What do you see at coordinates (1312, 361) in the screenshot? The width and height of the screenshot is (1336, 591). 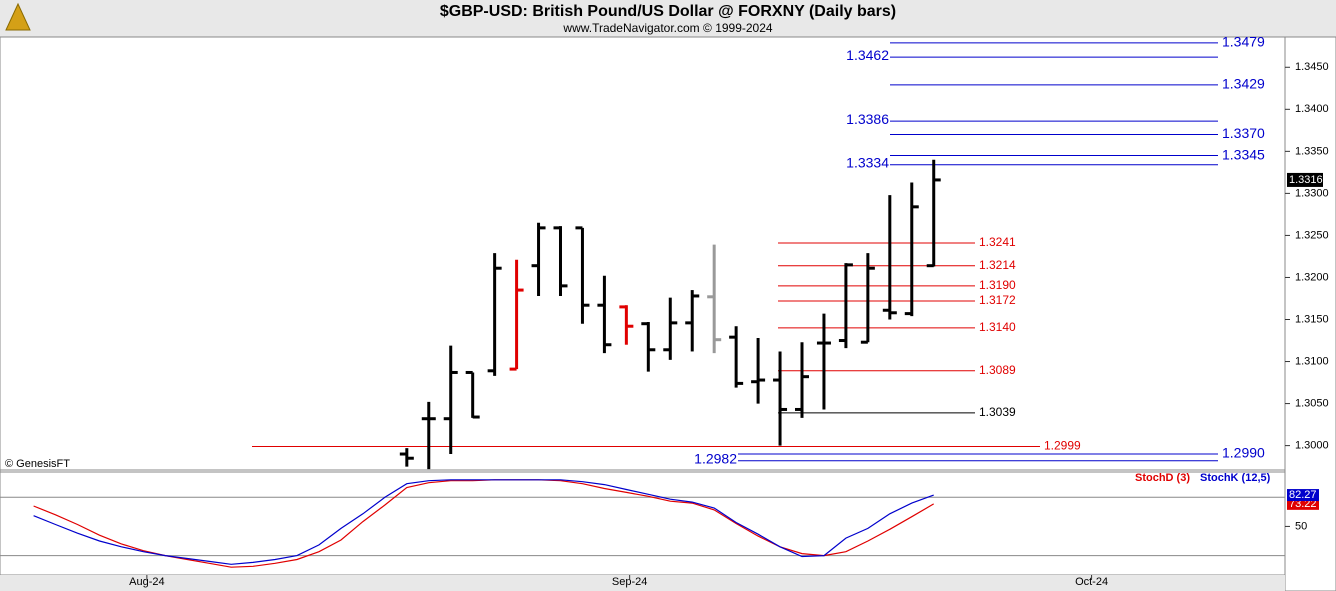 I see `y-tick-label: 1.3100` at bounding box center [1312, 361].